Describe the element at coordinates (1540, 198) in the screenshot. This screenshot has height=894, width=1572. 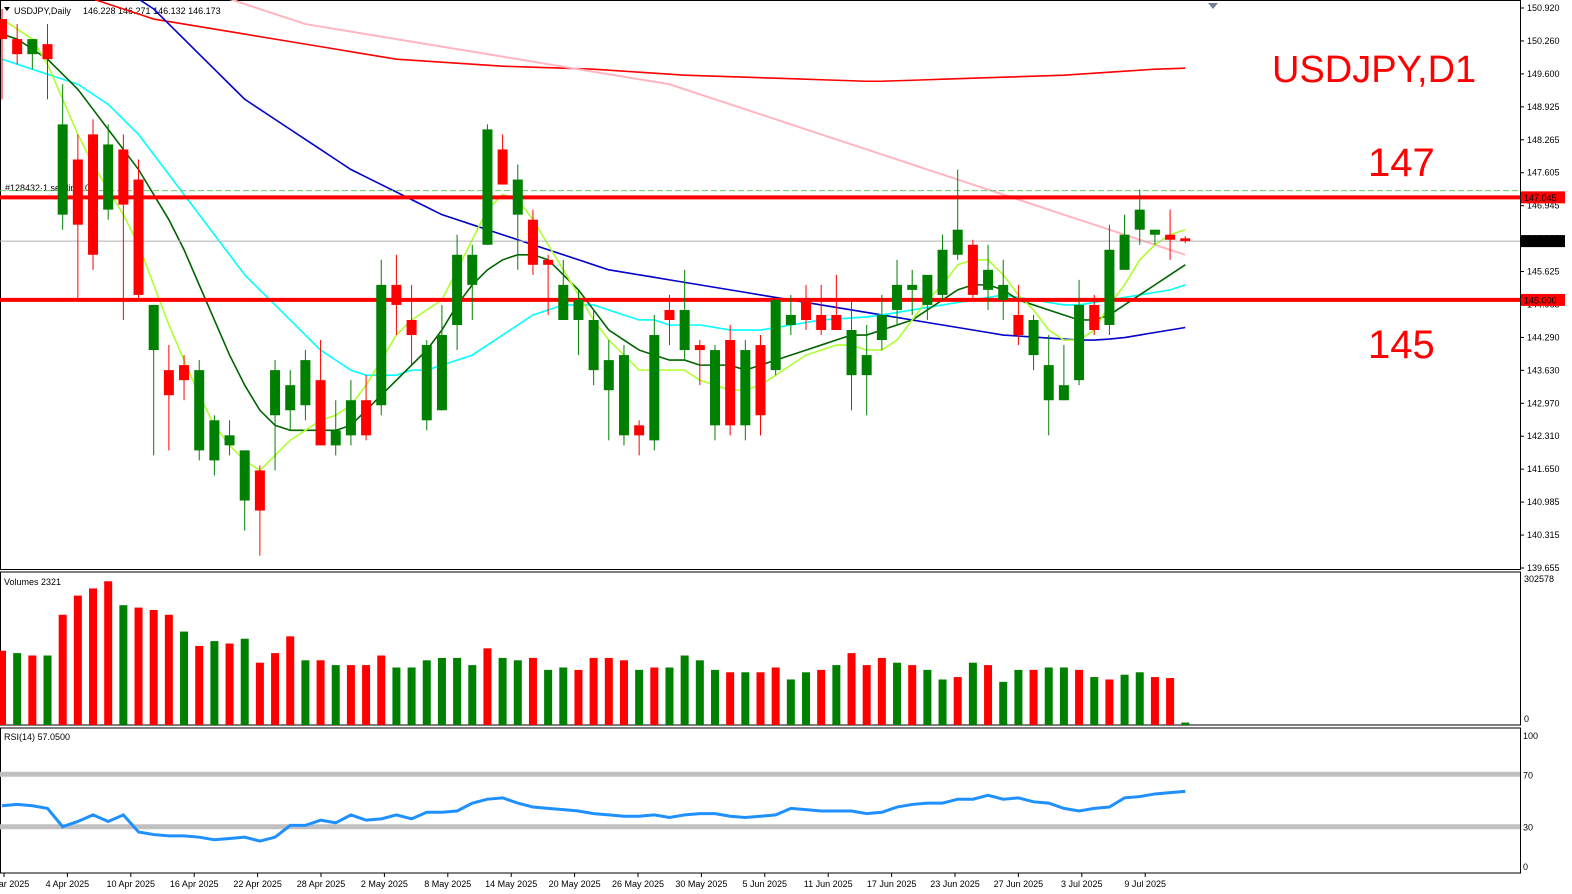
I see `price-tag-label: 147.045` at that location.